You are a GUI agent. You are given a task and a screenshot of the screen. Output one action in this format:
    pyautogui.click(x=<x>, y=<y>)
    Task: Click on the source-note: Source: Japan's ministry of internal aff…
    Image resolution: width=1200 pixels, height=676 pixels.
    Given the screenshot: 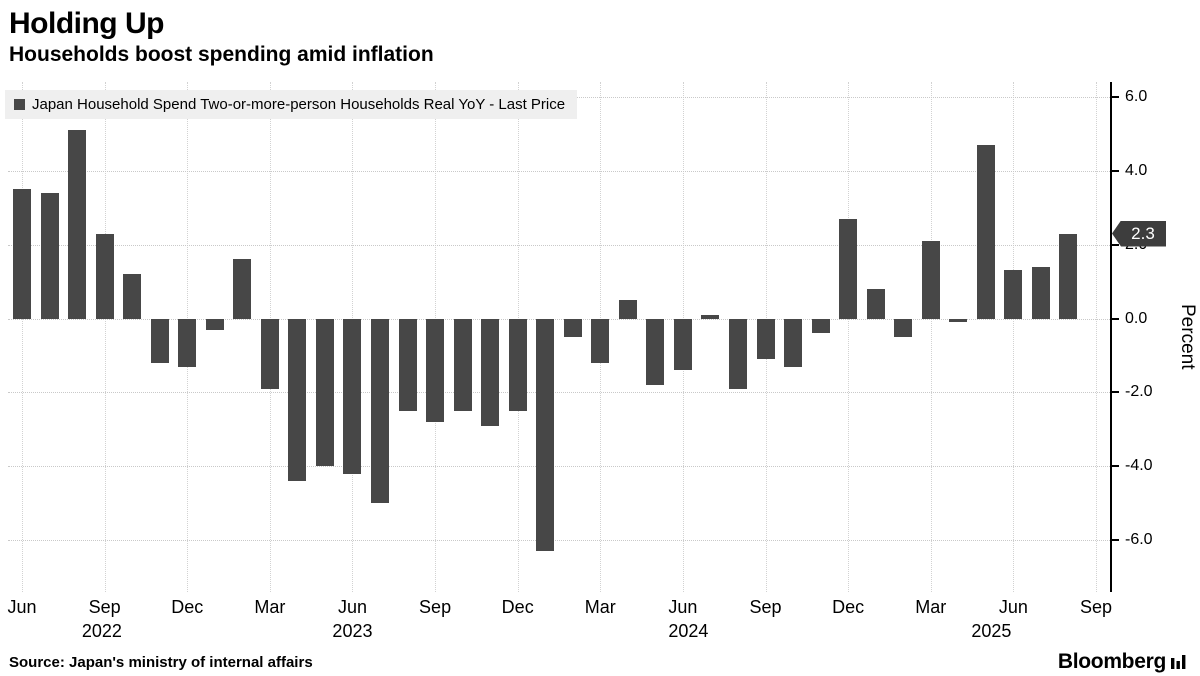 What is the action you would take?
    pyautogui.click(x=161, y=662)
    